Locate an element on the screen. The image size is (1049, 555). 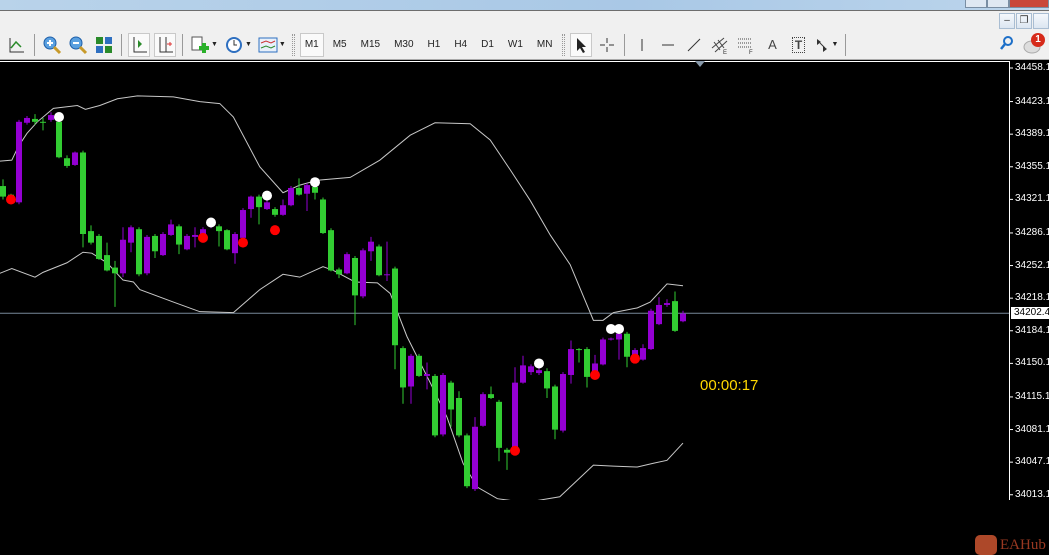
timeframe-m5: M5 is located at coordinates (339, 44).